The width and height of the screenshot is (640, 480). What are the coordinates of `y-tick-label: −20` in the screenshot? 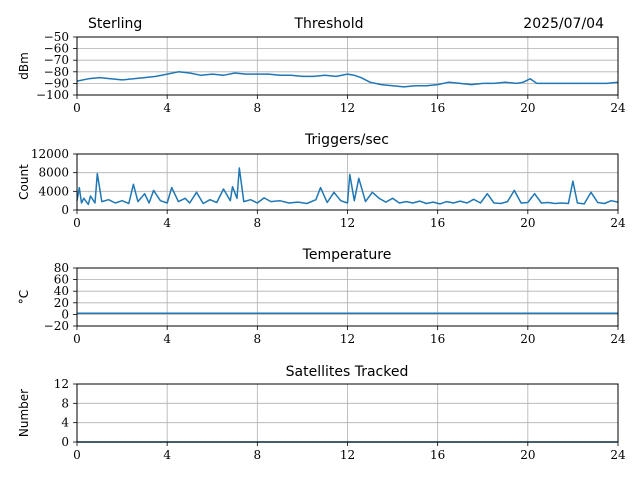 It's located at (56, 326).